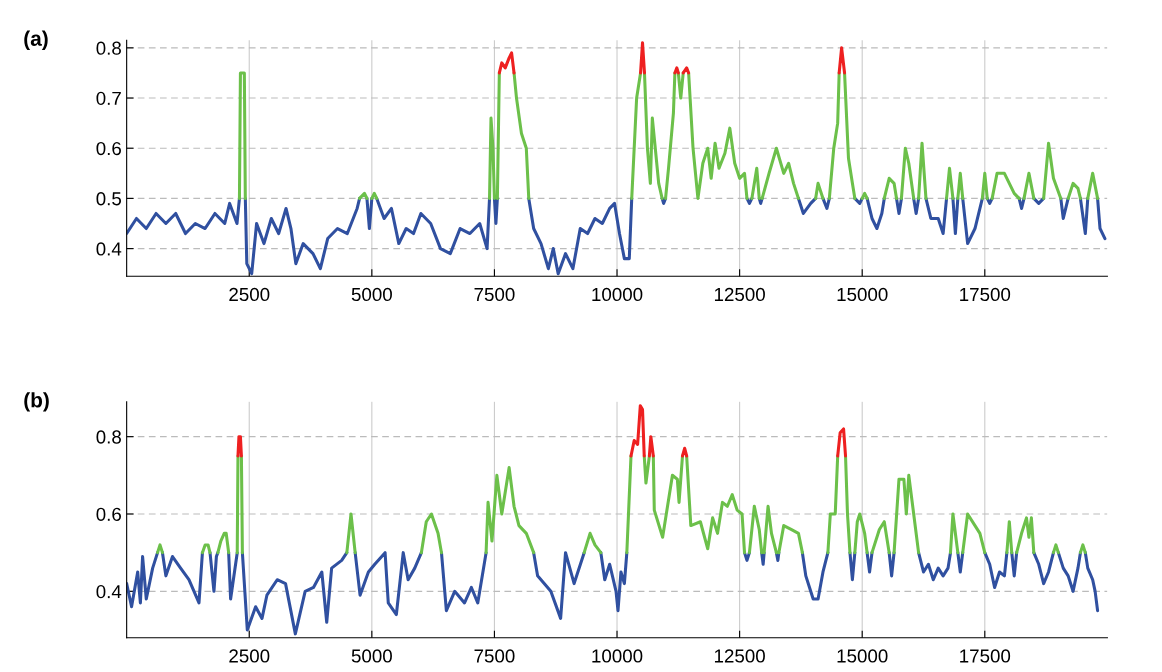  What do you see at coordinates (108, 98) in the screenshot?
I see `y-tick-label: 0.7` at bounding box center [108, 98].